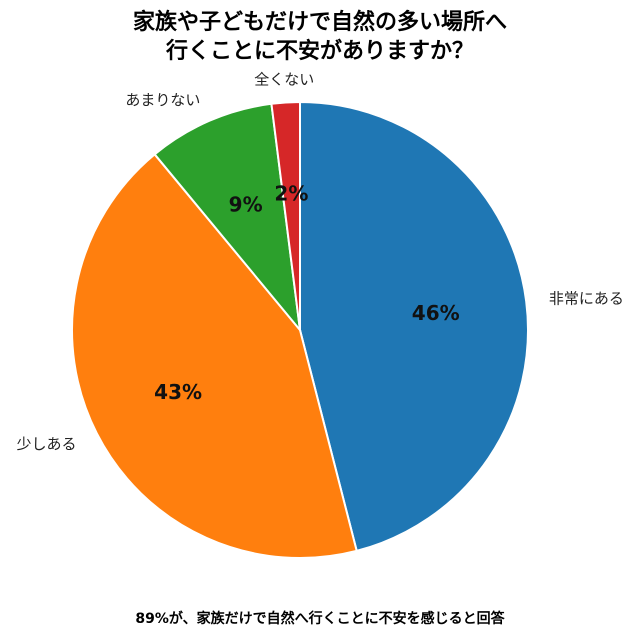  I want to click on slice-category-label-3: あまりない, so click(162, 100).